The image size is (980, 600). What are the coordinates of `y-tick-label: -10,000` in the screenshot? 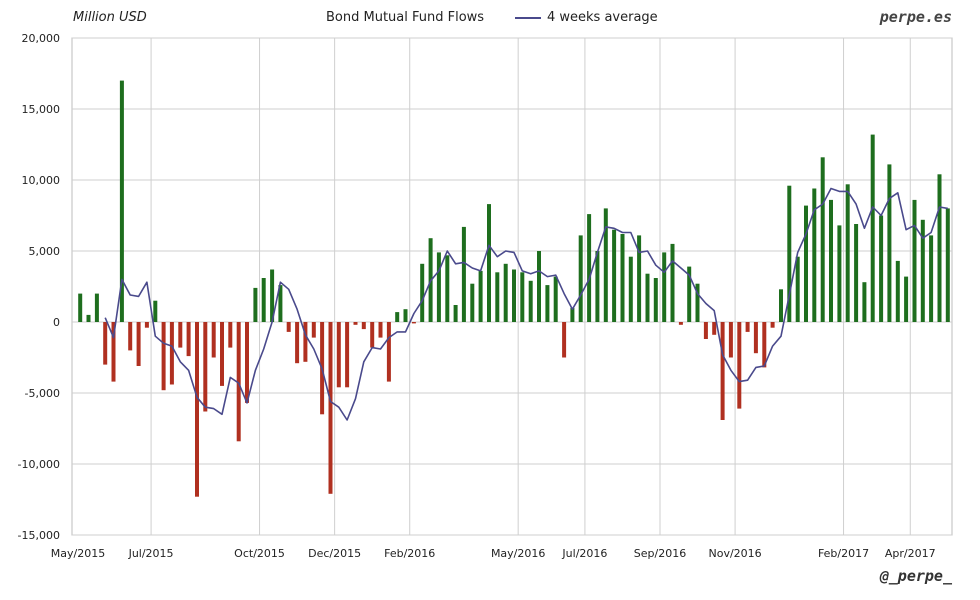 It's located at (39, 464).